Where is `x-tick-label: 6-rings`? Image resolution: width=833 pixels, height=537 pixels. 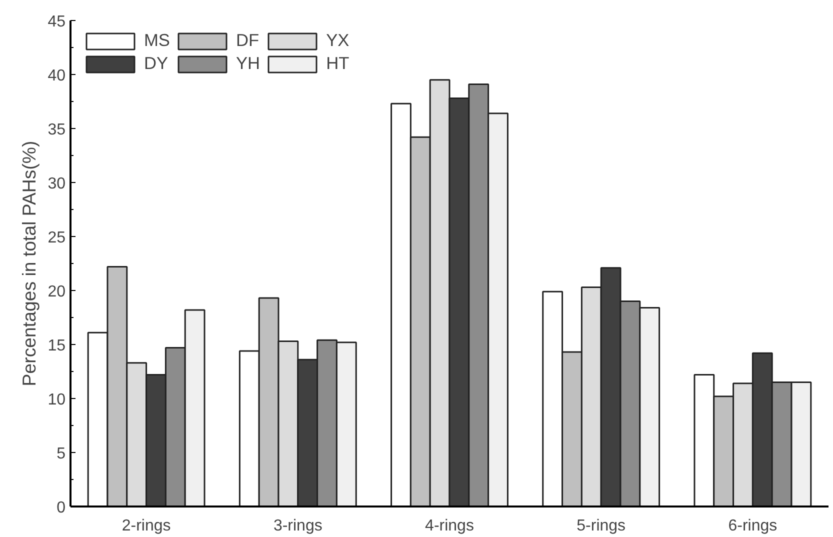
x-tick-label: 6-rings is located at coordinates (753, 526).